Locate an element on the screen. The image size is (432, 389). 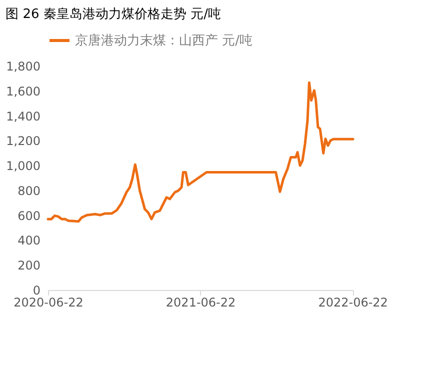
y-tick-label: 1,000 is located at coordinates (23, 166).